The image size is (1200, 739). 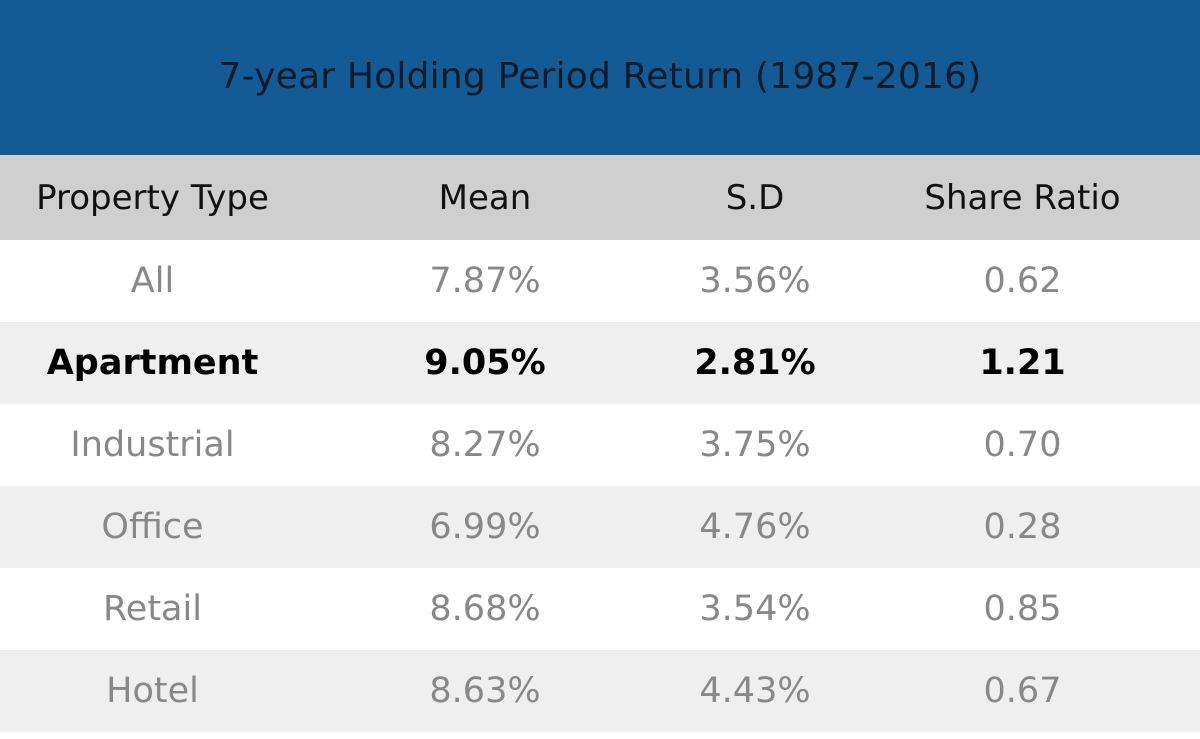 What do you see at coordinates (755, 445) in the screenshot?
I see `cell-sd: 3.75%` at bounding box center [755, 445].